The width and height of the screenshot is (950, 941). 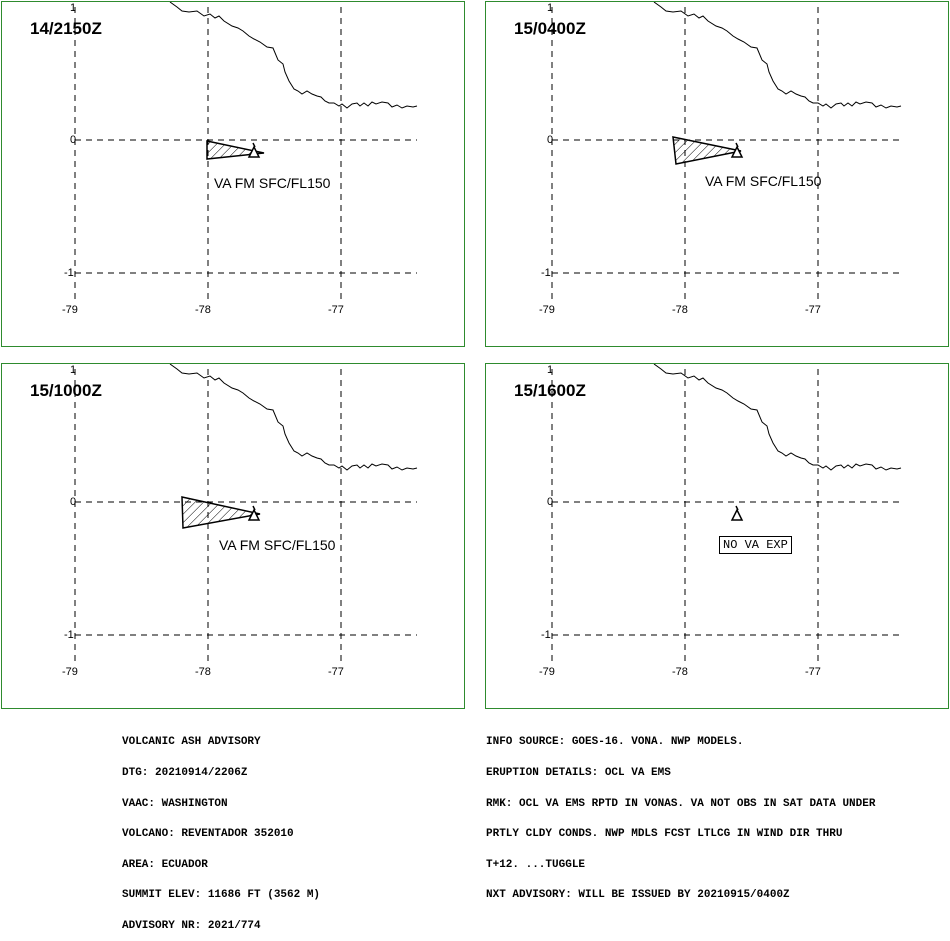 I want to click on advisory-area: AREA: ECUADOR, so click(x=165, y=864).